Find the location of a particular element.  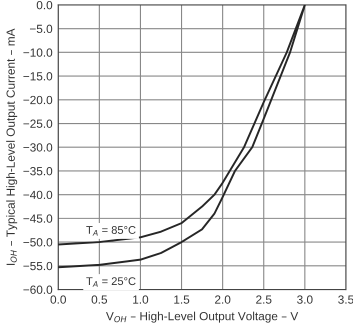

x-tick-label: 1.0 is located at coordinates (140, 299).